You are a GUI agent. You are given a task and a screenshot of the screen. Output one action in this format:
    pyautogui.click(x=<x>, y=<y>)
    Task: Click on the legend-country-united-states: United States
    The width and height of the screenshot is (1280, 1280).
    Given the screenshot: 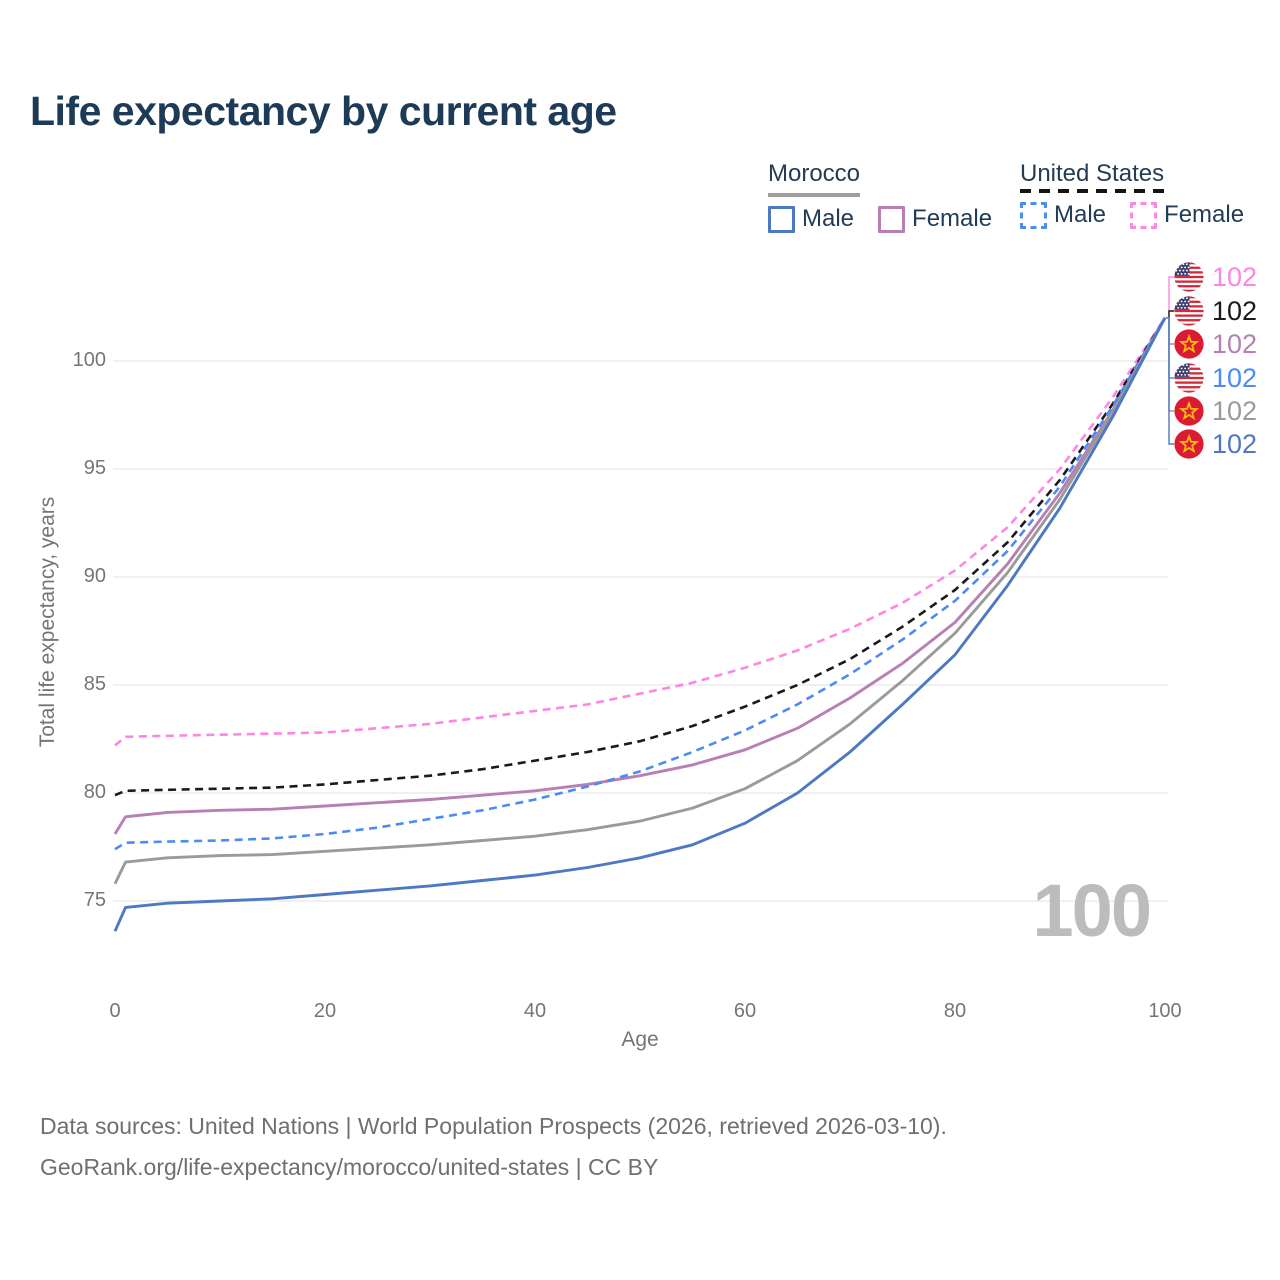 What is the action you would take?
    pyautogui.click(x=1092, y=176)
    